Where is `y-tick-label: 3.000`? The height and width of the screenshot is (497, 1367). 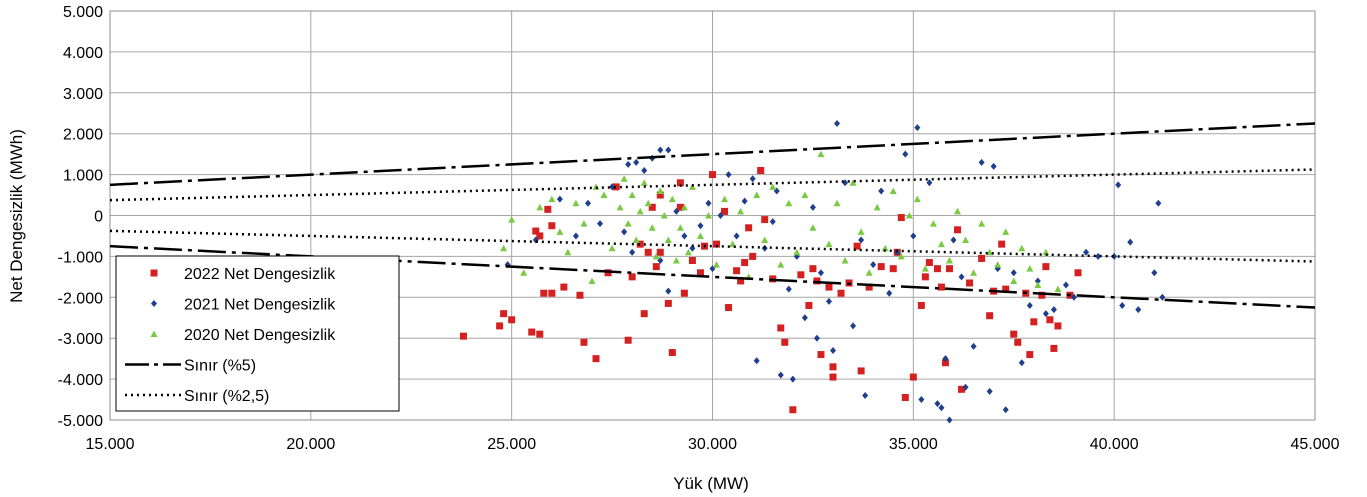
y-tick-label: 3.000 is located at coordinates (83, 94).